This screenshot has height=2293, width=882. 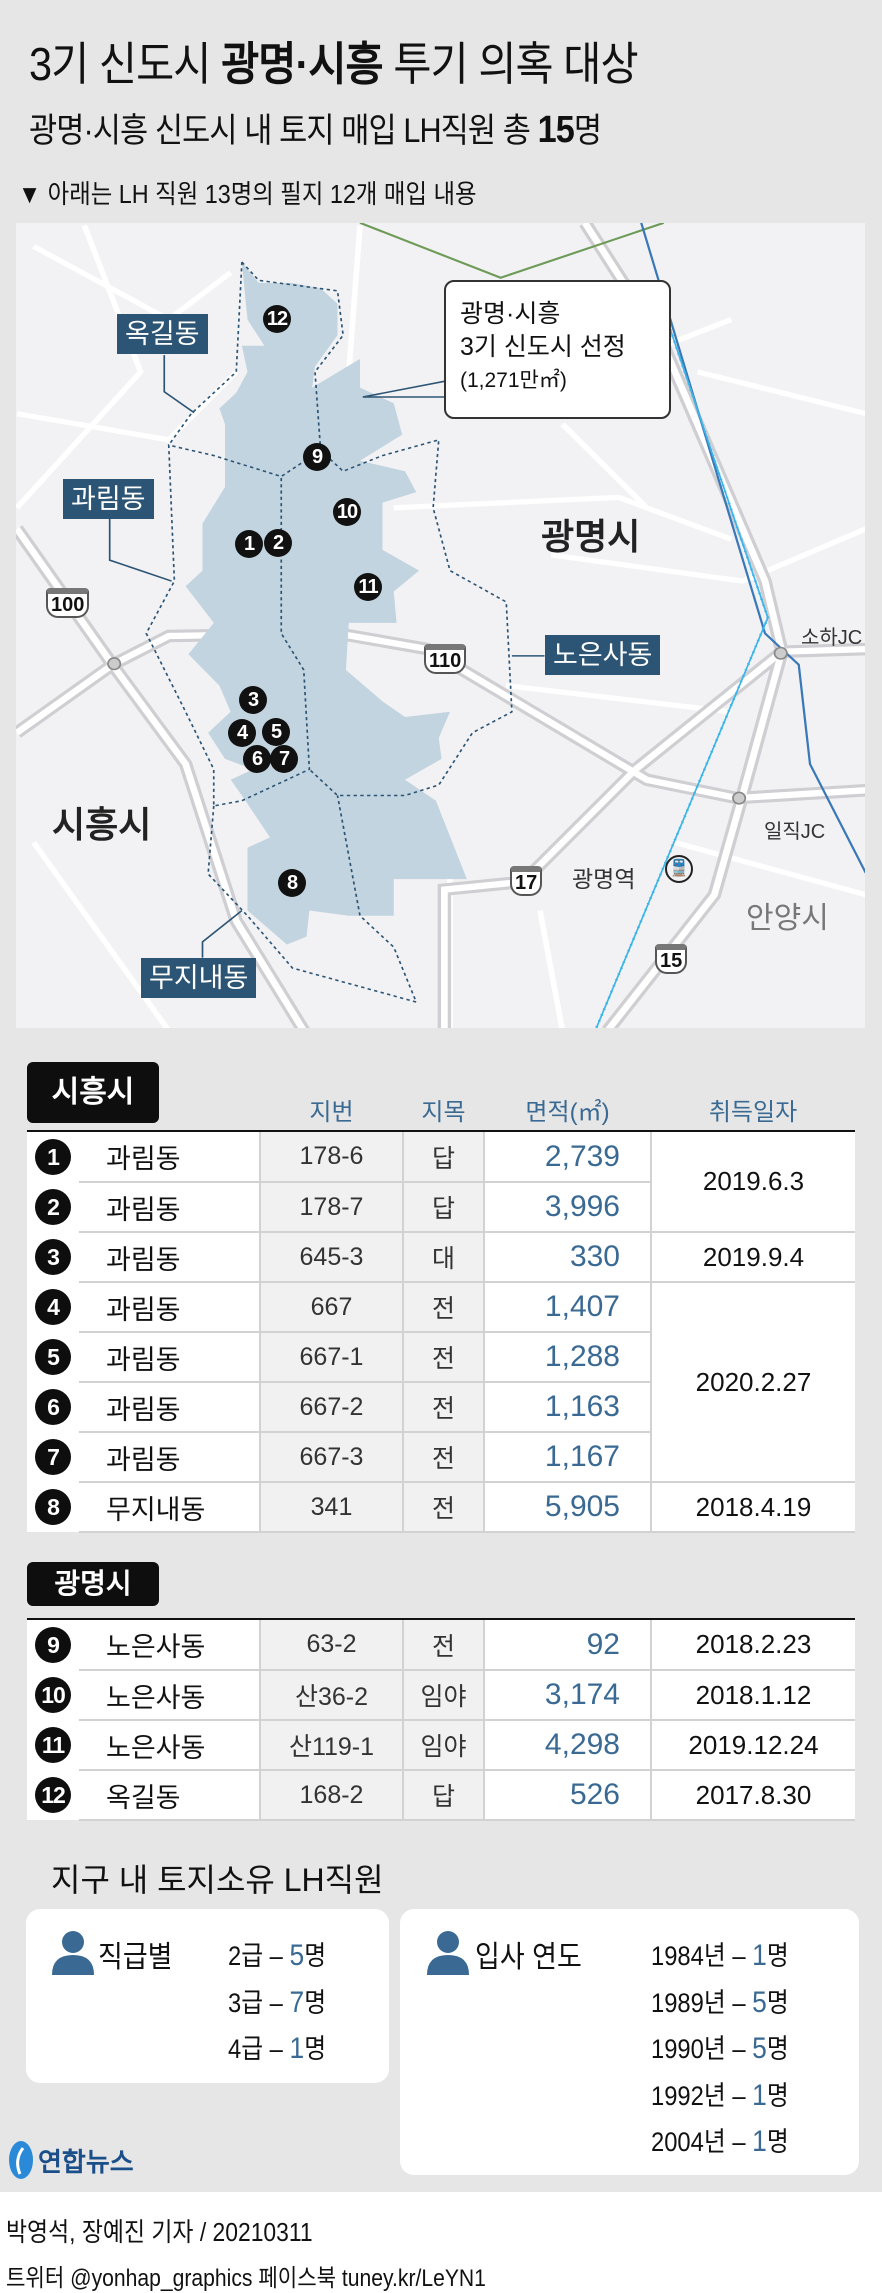 What do you see at coordinates (276, 732) in the screenshot?
I see `parcel-marker-5: 5` at bounding box center [276, 732].